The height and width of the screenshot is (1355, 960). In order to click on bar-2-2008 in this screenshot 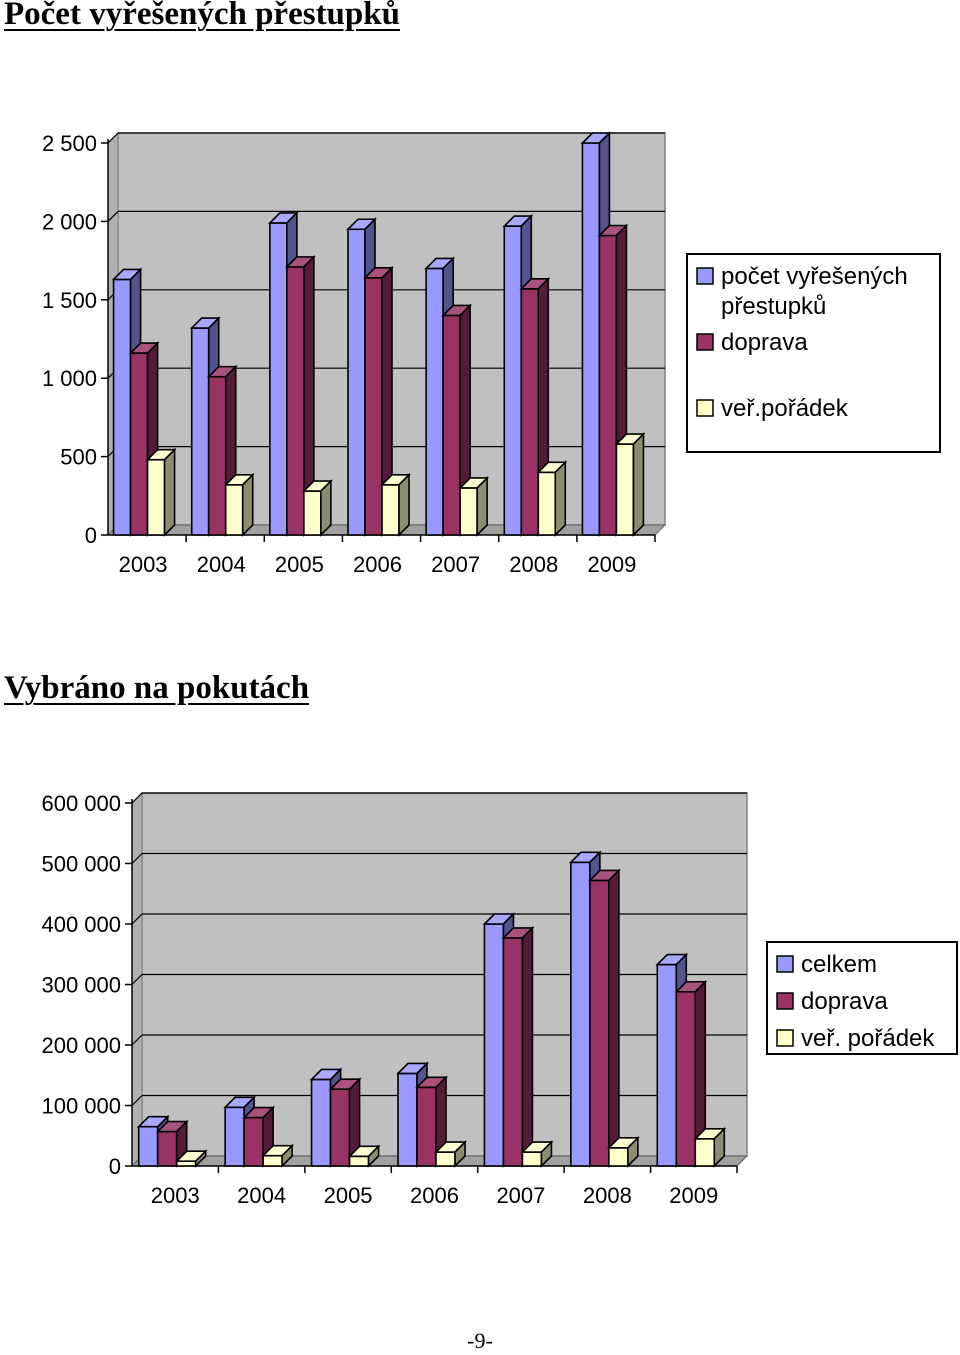, I will do `click(604, 1018)`.